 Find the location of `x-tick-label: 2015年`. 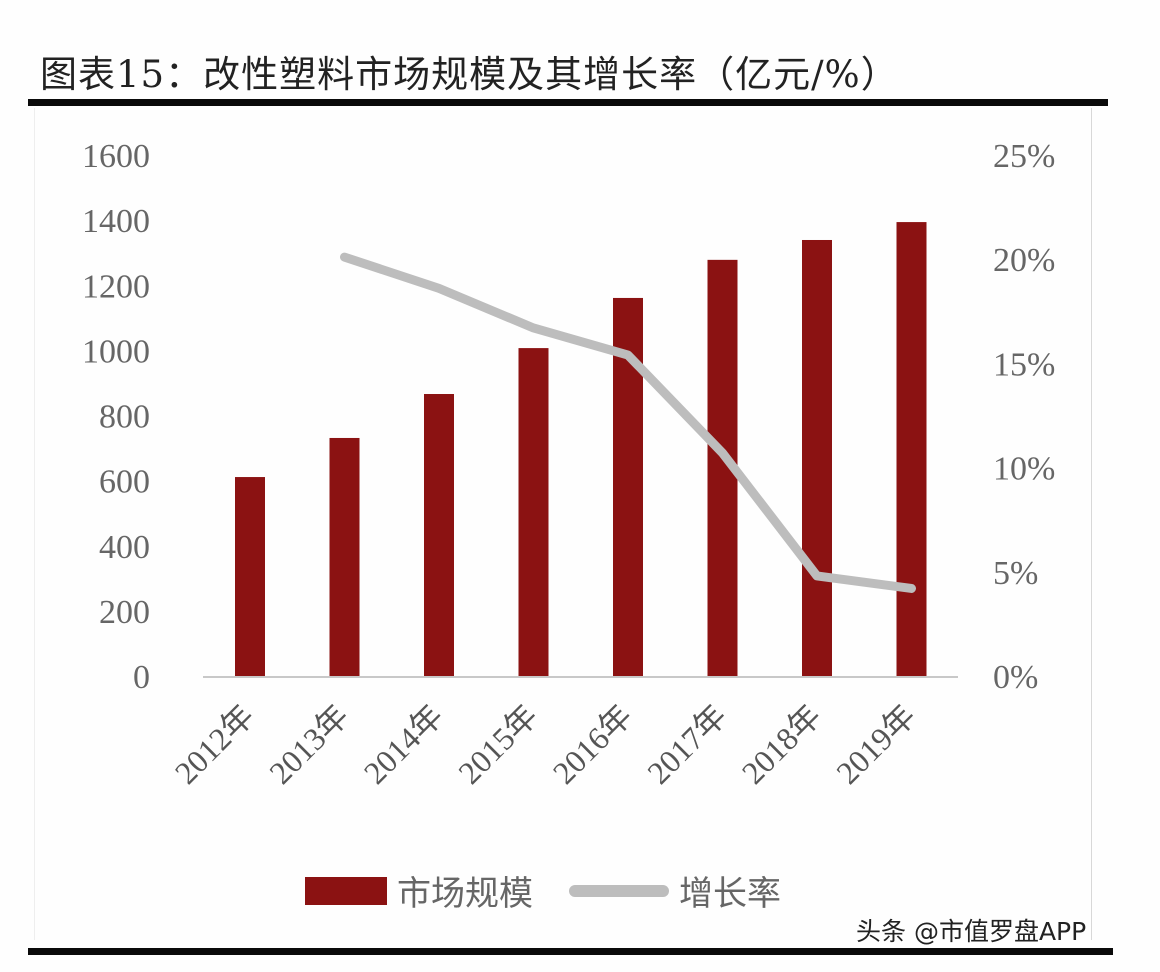

x-tick-label: 2015年 is located at coordinates (497, 743).